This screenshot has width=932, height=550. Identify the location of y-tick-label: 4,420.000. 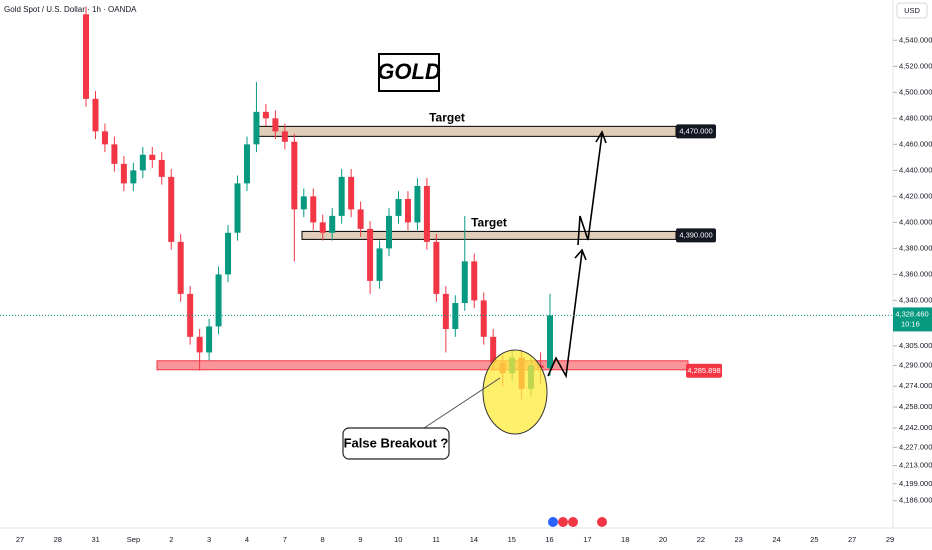
(915, 195).